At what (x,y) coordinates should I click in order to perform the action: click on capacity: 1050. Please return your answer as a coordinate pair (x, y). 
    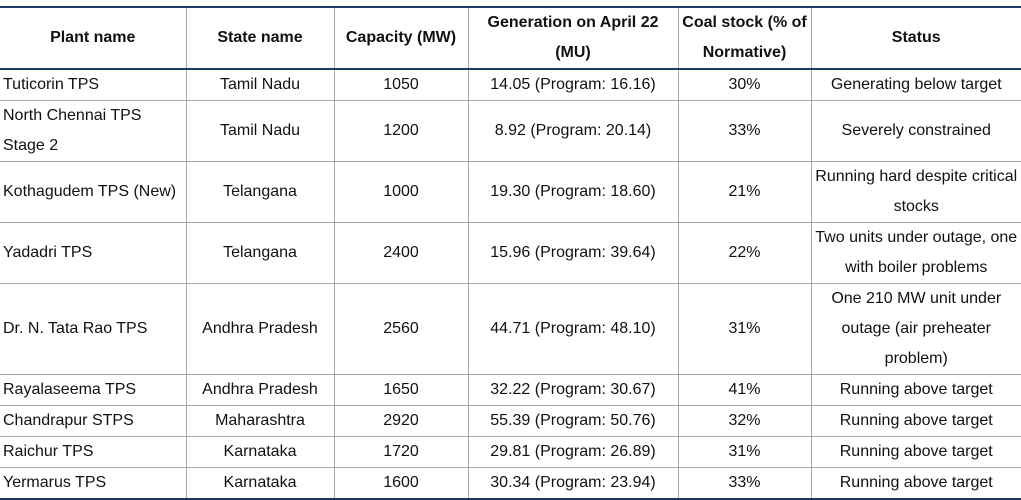
    Looking at the image, I should click on (401, 84).